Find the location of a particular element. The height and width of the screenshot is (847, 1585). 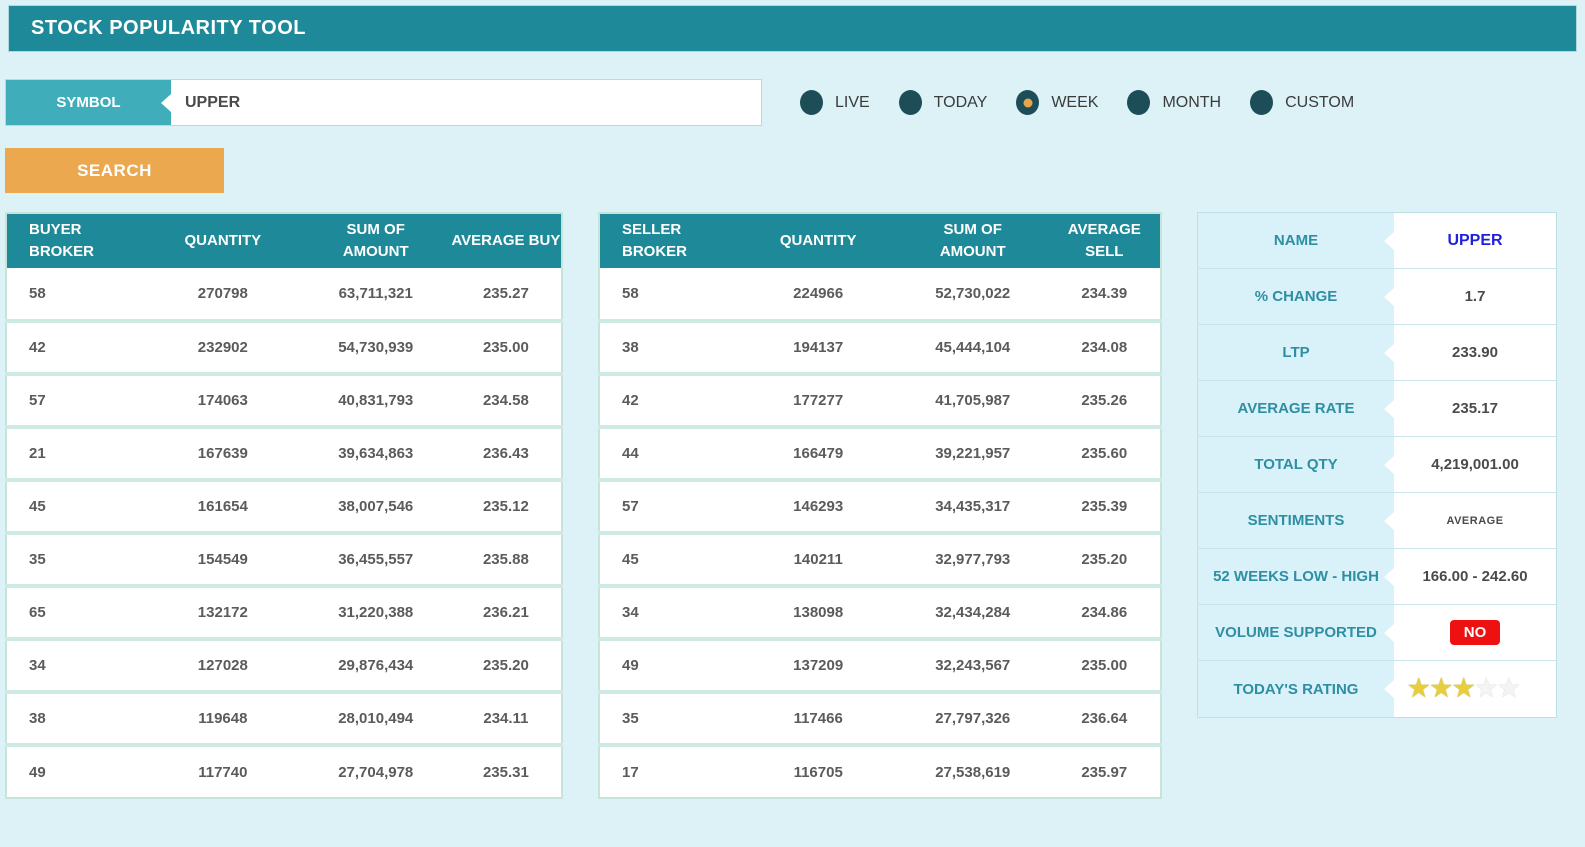

radio-custom: CUSTOM is located at coordinates (1302, 102).